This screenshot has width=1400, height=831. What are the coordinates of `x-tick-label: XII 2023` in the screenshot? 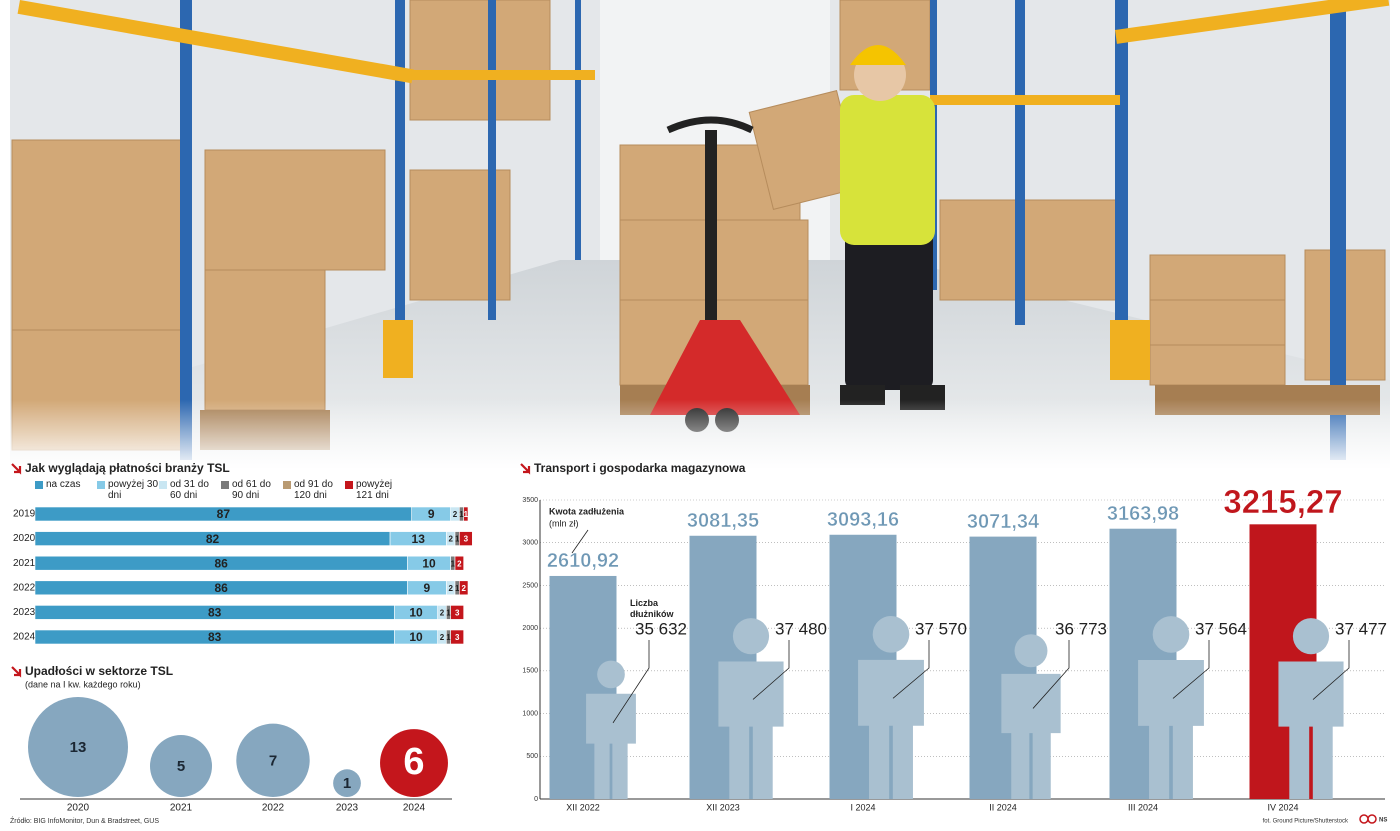 It's located at (723, 807).